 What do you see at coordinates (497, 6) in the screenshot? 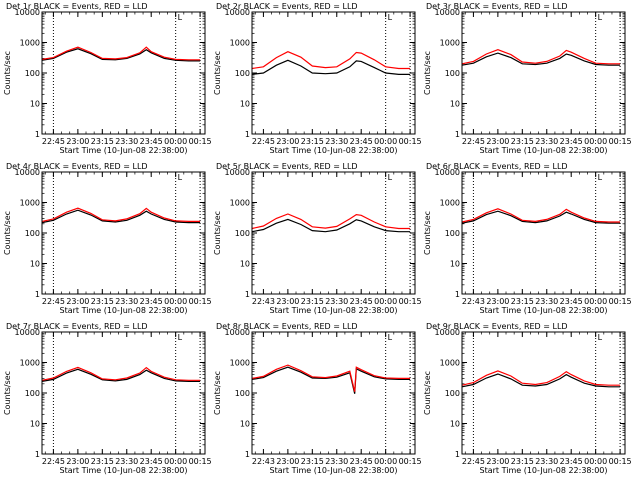
I see `chart-title: Det 3r BLACK = Events, RED = LLD` at bounding box center [497, 6].